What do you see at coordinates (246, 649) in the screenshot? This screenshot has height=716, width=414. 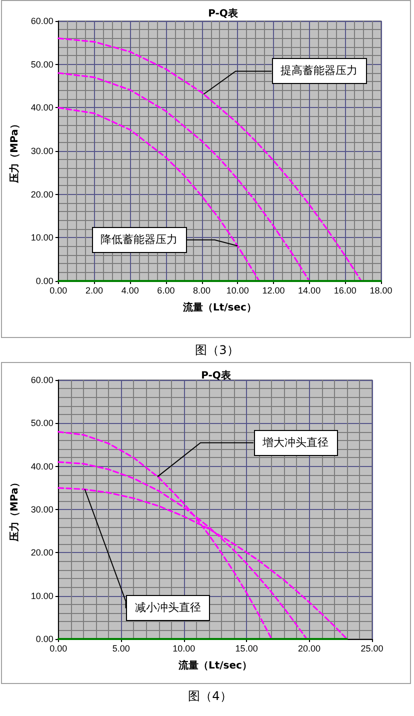 I see `x-tick-label: 15.00` at bounding box center [246, 649].